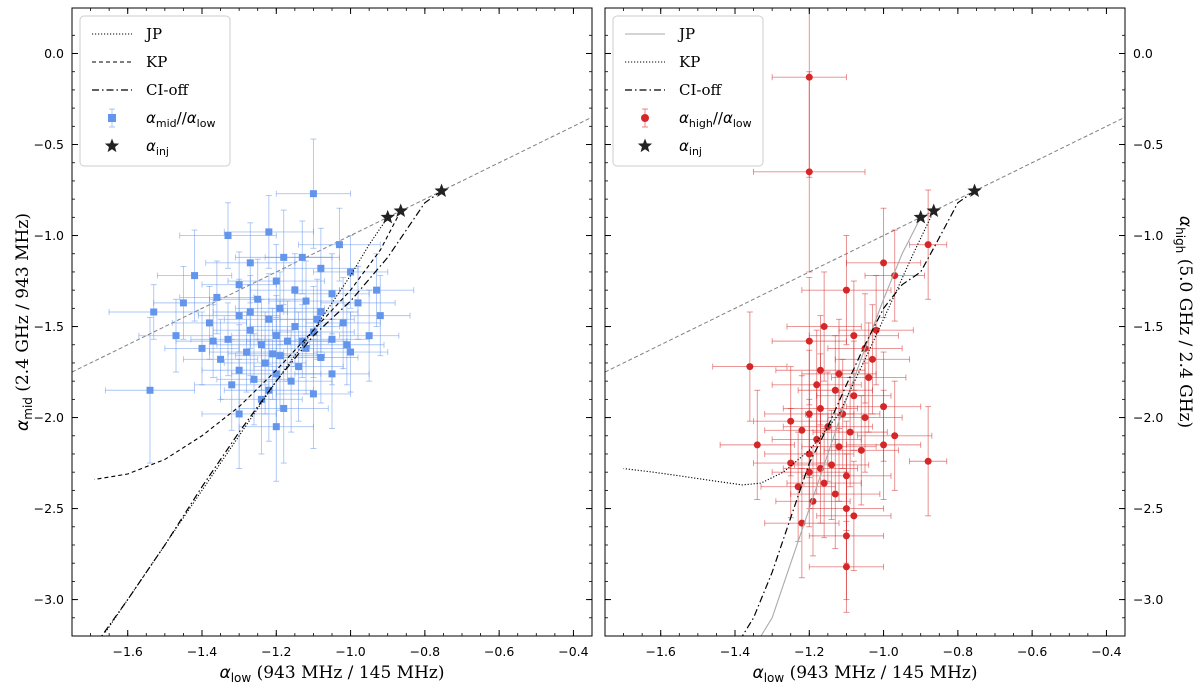 Image resolution: width=1200 pixels, height=695 pixels. Describe the element at coordinates (1148, 144) in the screenshot. I see `y-tick-label: −0.5` at that location.